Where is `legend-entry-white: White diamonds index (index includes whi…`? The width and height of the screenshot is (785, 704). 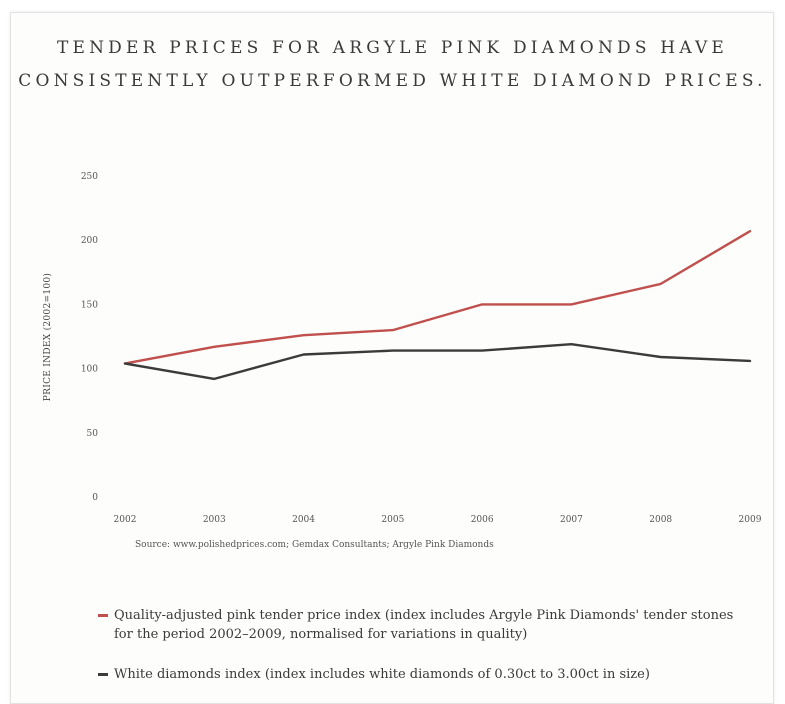
legend-entry-white: White diamonds index (index includes whi… is located at coordinates (418, 674).